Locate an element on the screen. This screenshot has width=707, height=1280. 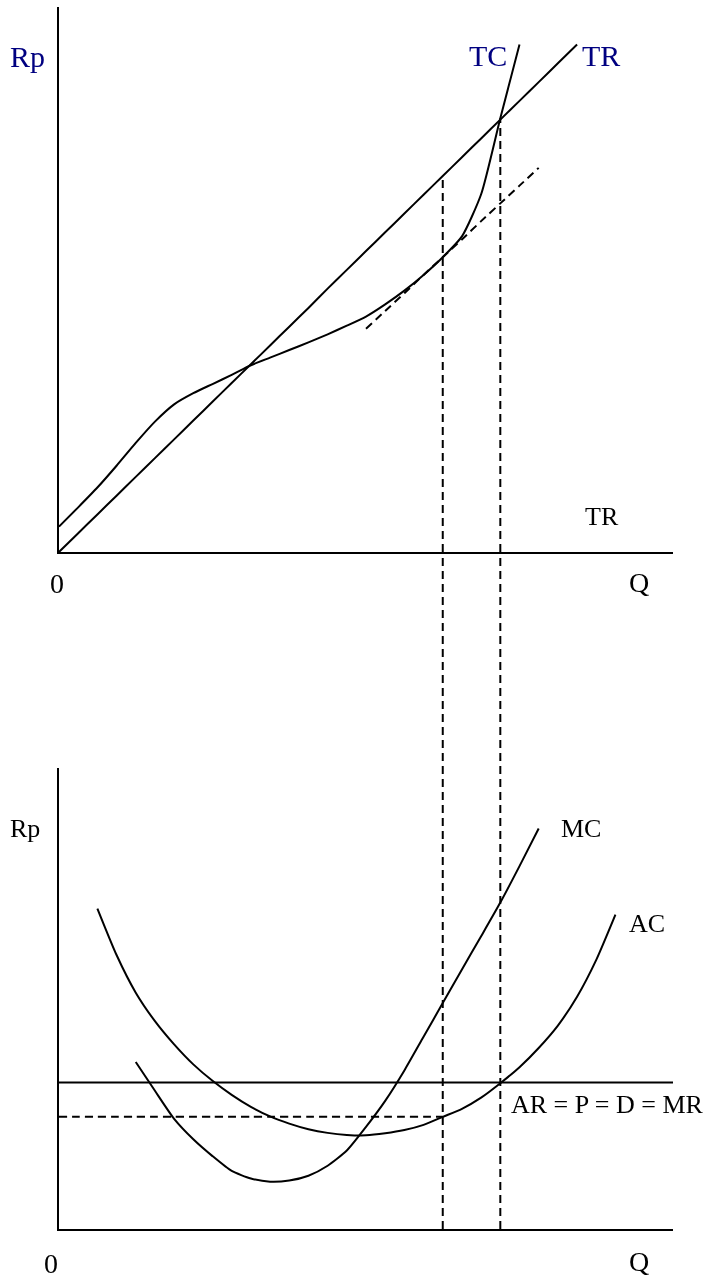
series-label: AR = P = D = MR is located at coordinates (607, 1104).